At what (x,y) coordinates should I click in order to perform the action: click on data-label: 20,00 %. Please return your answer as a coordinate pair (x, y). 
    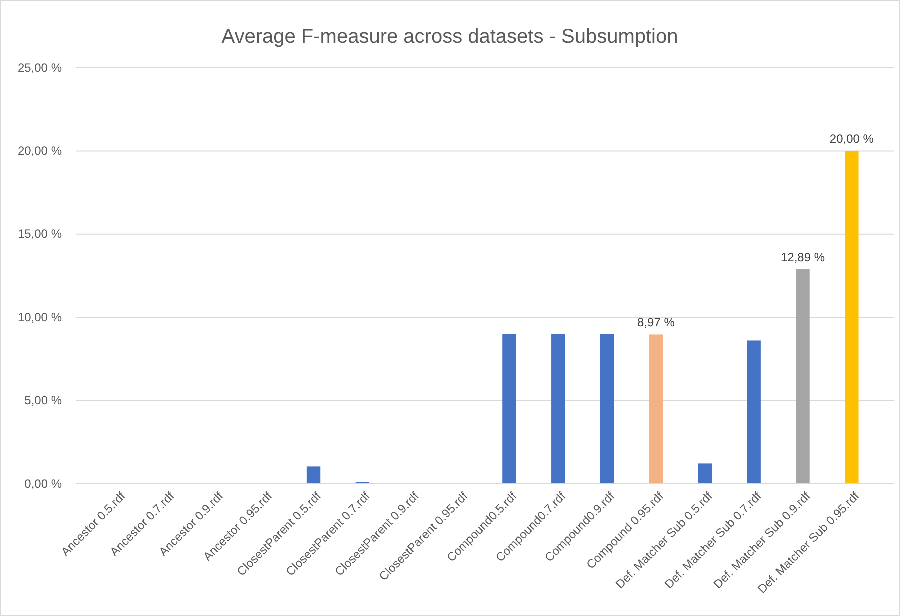
    Looking at the image, I should click on (852, 139).